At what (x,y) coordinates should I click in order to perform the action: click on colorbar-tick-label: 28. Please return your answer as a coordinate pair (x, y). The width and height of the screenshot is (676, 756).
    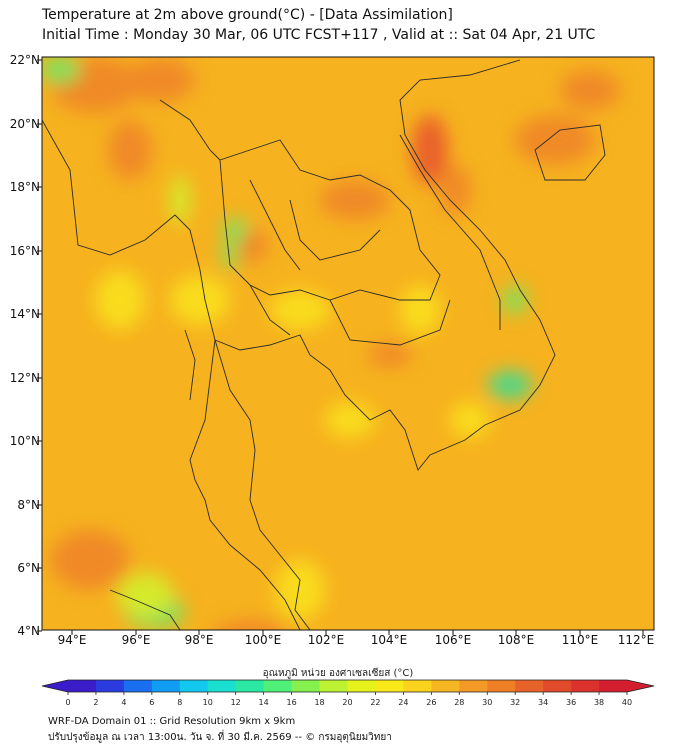
    Looking at the image, I should click on (459, 702).